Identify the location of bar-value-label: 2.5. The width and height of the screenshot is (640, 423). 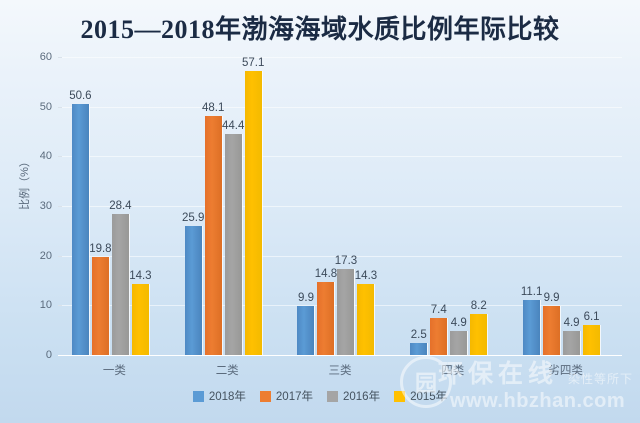
(418, 334).